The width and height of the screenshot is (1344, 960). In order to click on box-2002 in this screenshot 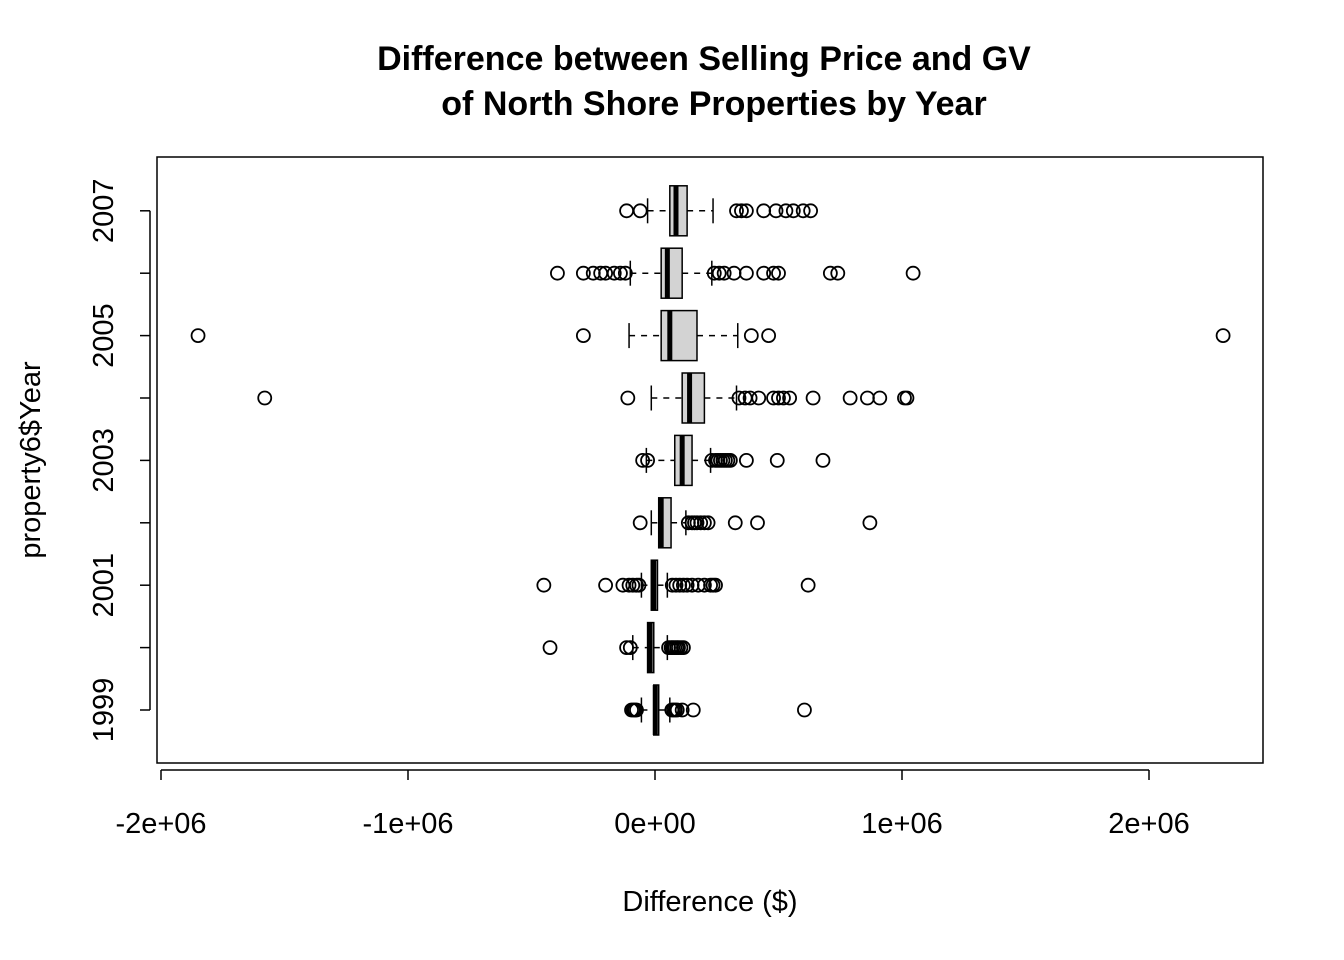, I will do `click(755, 523)`.